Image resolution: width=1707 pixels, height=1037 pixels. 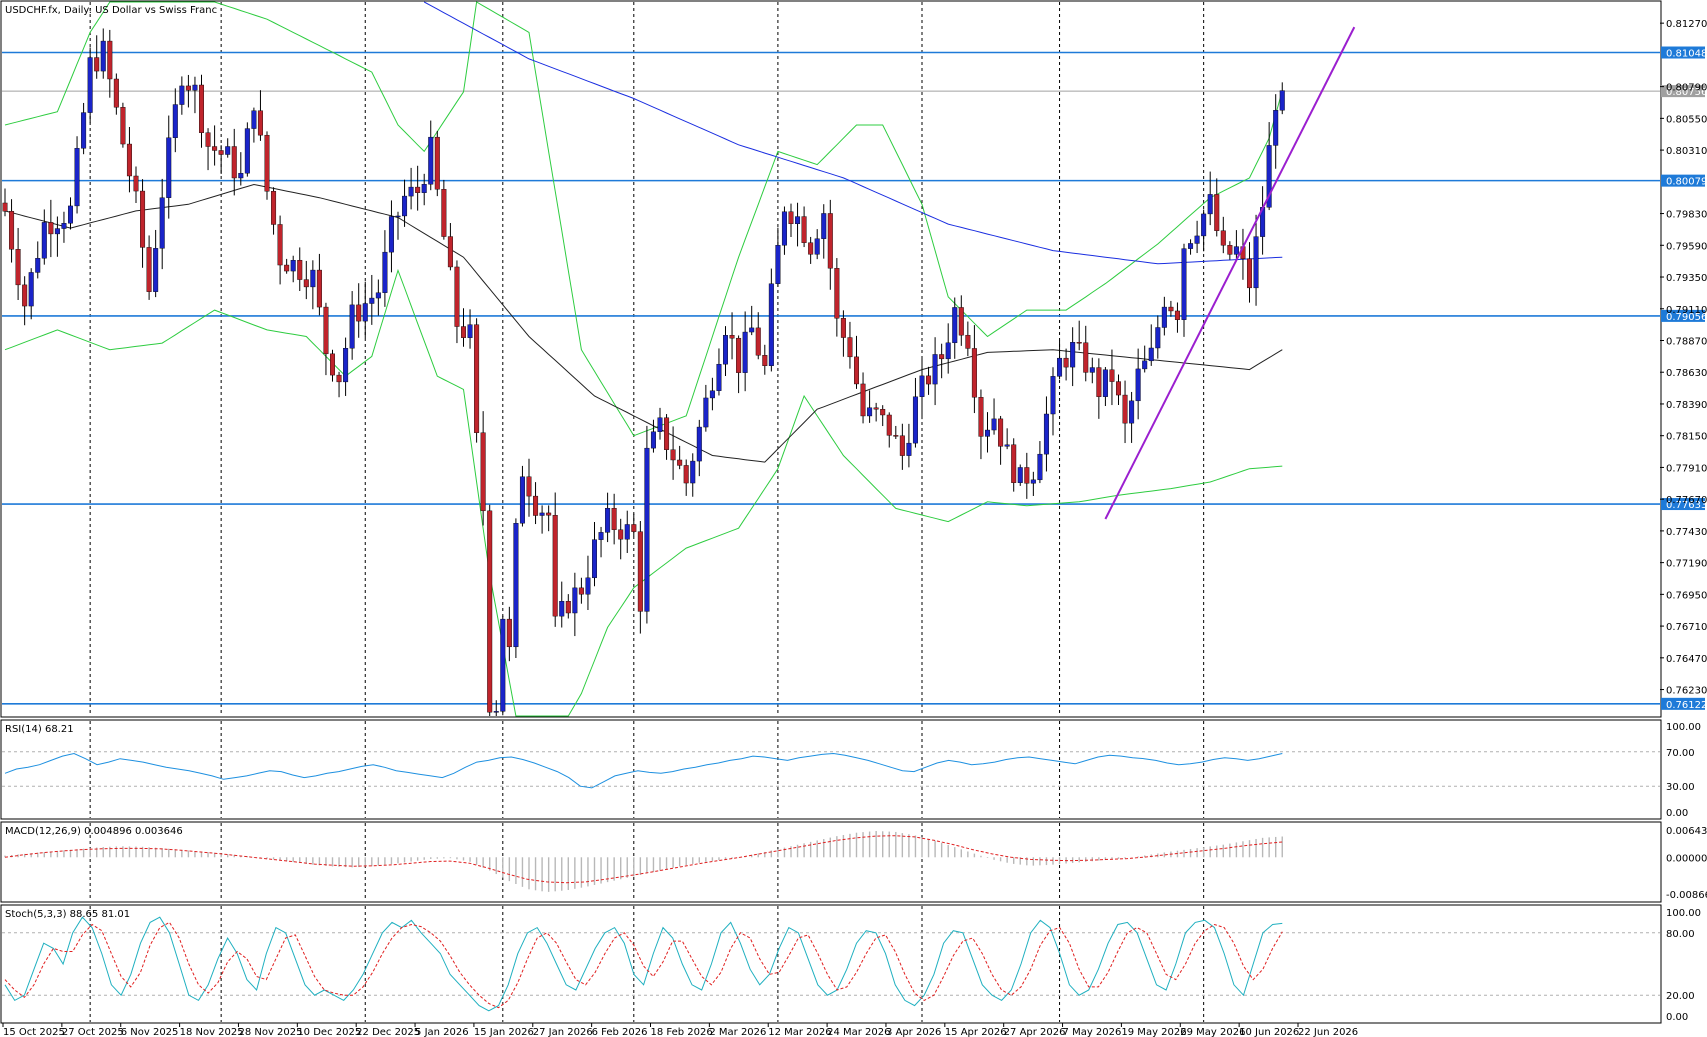 I want to click on stoch-tick-label: 0.00, so click(x=1677, y=1017).